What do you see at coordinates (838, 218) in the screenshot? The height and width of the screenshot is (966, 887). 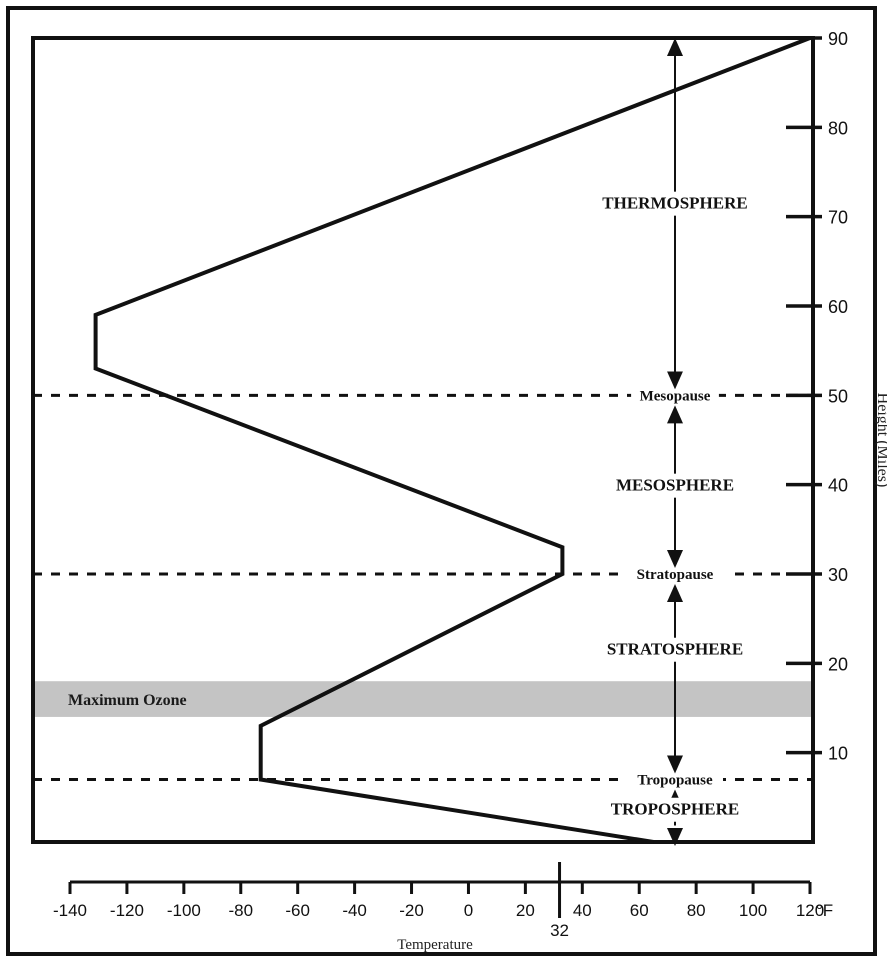 I see `y-tick-label-70: 70` at bounding box center [838, 218].